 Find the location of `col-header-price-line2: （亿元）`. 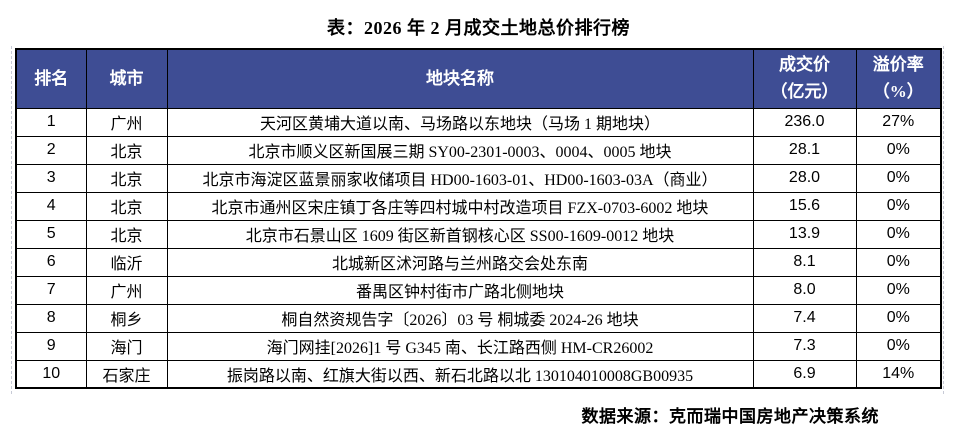

col-header-price-line2: （亿元） is located at coordinates (804, 91).